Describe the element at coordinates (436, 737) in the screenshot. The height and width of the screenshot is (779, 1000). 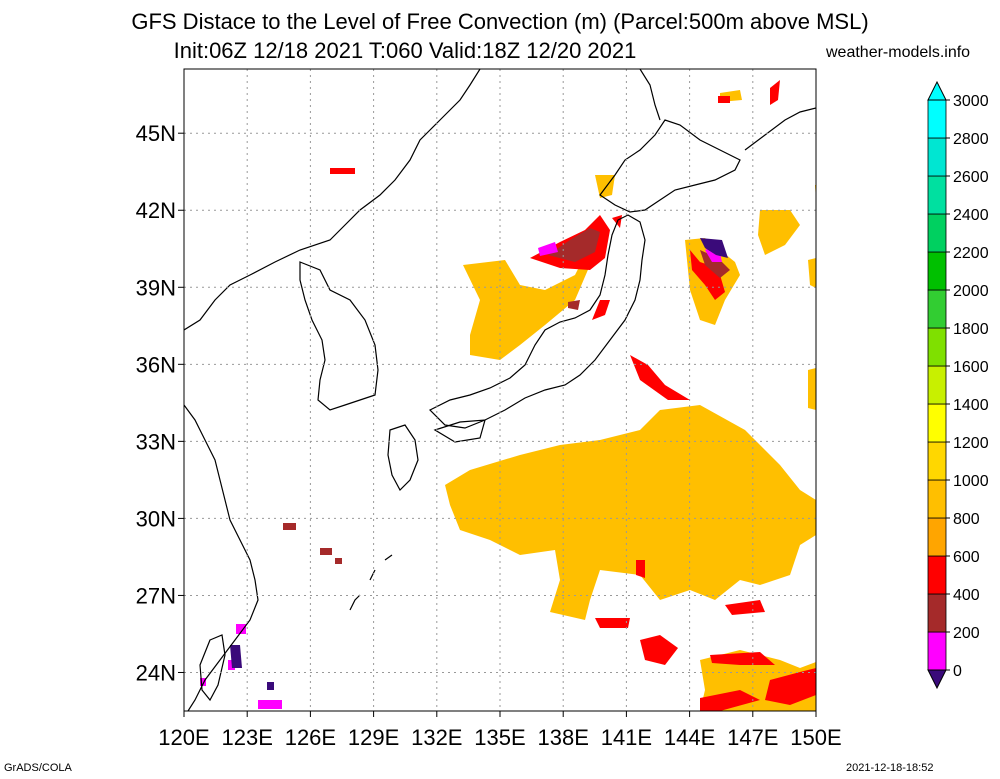
I see `lon-label: 132E` at that location.